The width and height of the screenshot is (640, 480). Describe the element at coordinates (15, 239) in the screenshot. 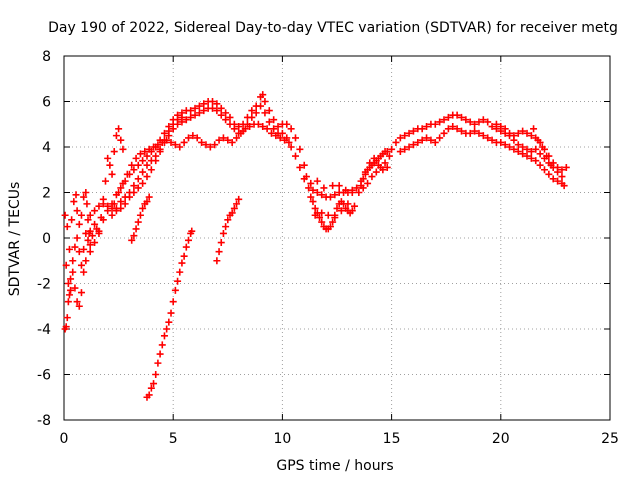

I see `y-axis-label: SDTVAR / TECUs` at that location.